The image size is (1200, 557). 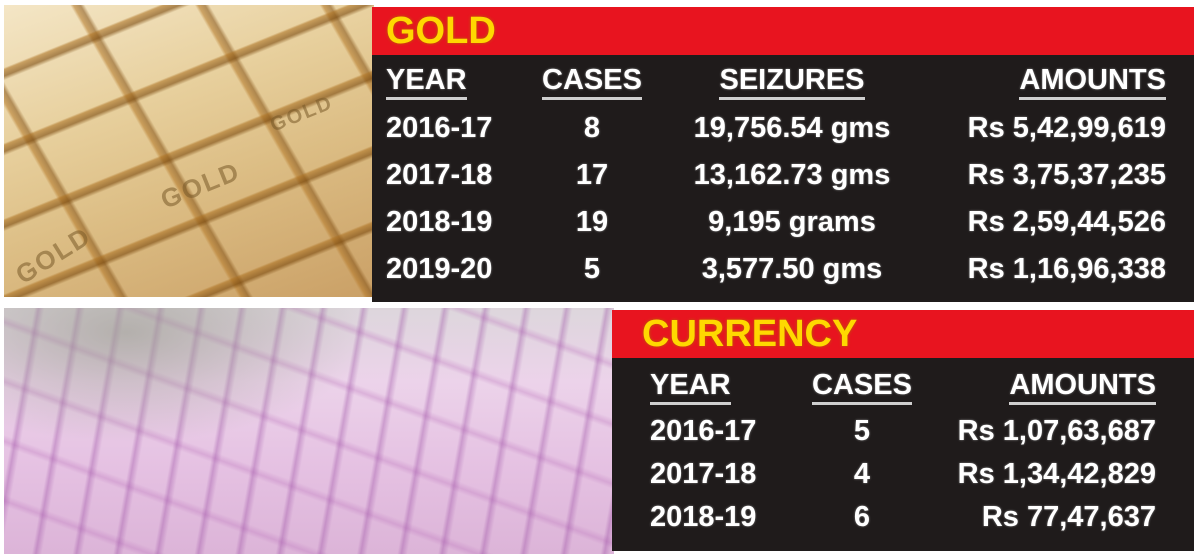 What do you see at coordinates (862, 474) in the screenshot?
I see `cases-cell: 4` at bounding box center [862, 474].